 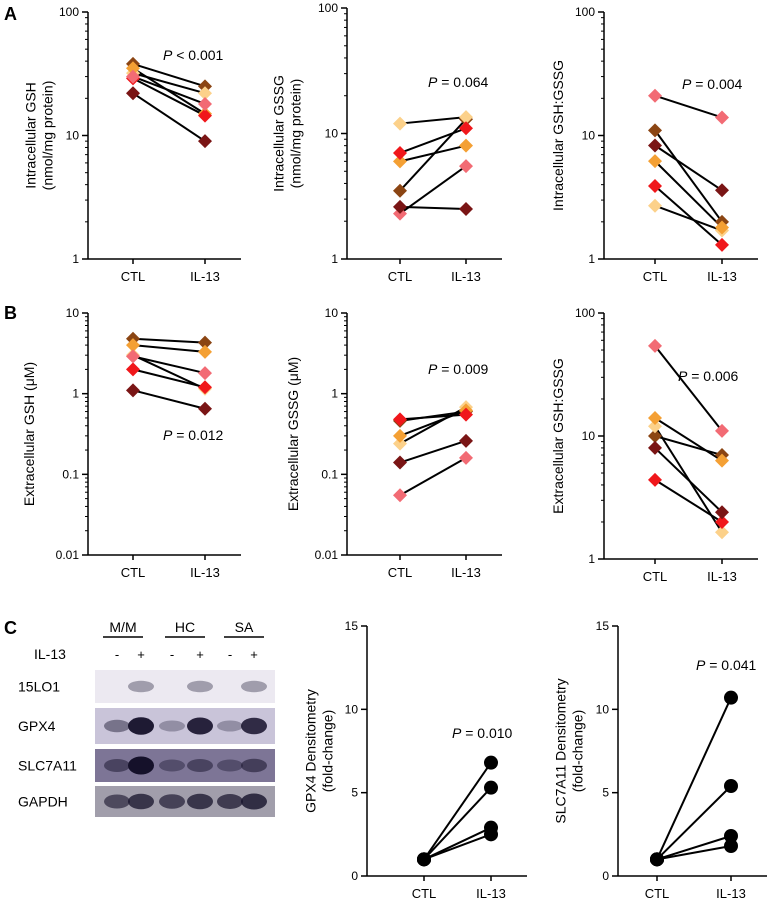 What do you see at coordinates (10, 628) in the screenshot?
I see `panel-letter-c: C` at bounding box center [10, 628].